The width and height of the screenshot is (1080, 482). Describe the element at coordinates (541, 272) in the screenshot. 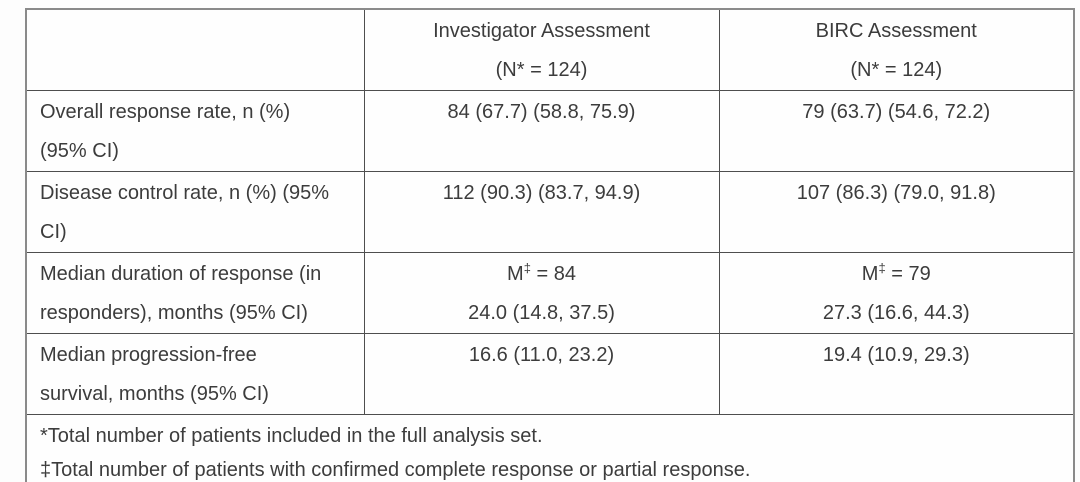

I see `cell-dor-investigator-m: M‡ = 84` at that location.